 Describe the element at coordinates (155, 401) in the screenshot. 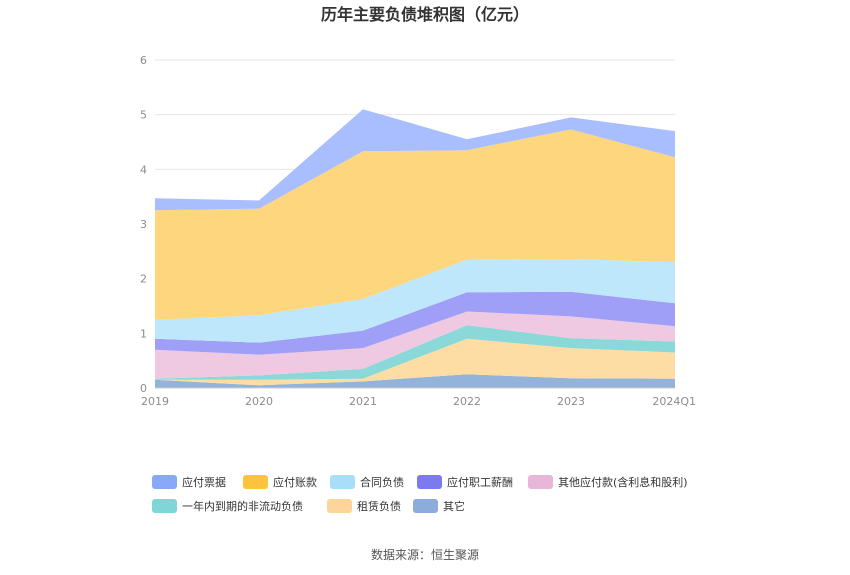

I see `x-tick-label: 2019` at that location.